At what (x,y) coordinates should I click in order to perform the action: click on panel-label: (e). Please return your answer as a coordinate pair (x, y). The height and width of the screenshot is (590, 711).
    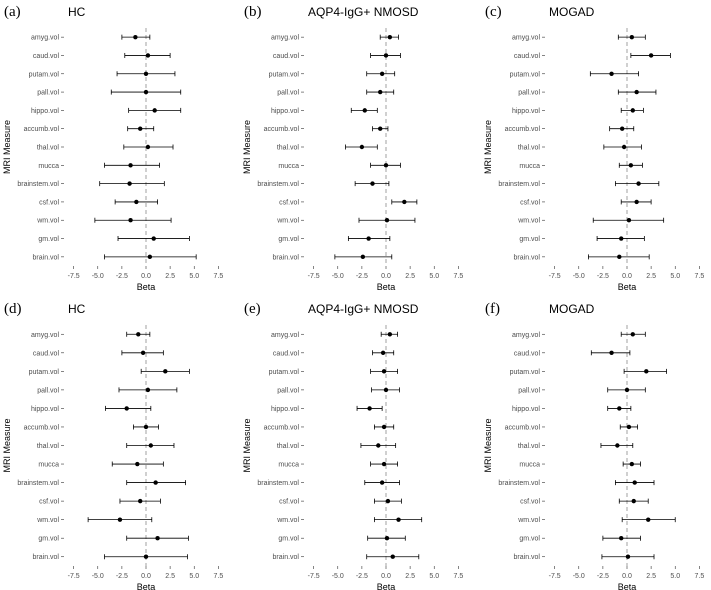
    Looking at the image, I should click on (252, 309).